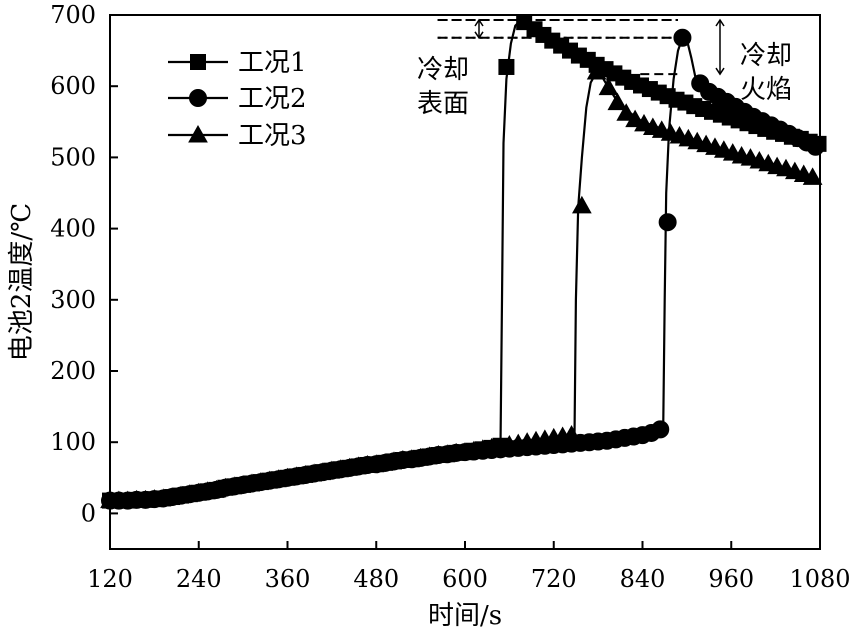  What do you see at coordinates (73, 300) in the screenshot?
I see `y-tick-label: 300` at bounding box center [73, 300].